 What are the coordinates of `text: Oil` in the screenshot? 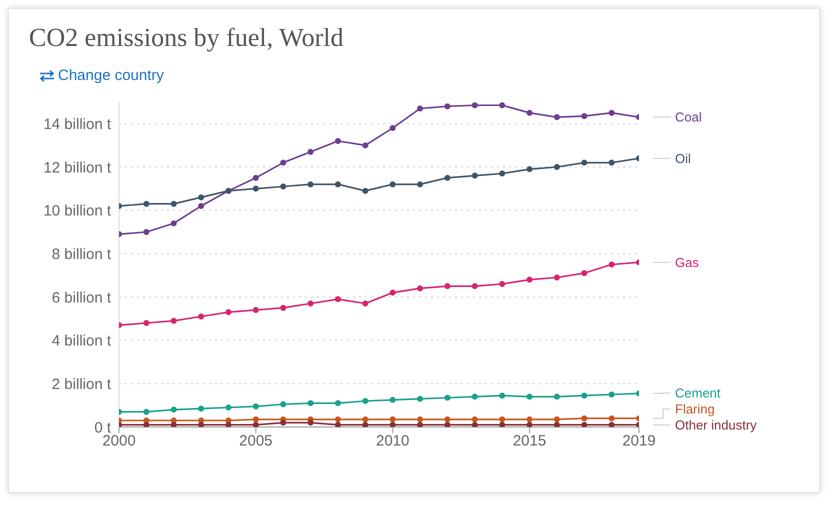 It's located at (683, 158).